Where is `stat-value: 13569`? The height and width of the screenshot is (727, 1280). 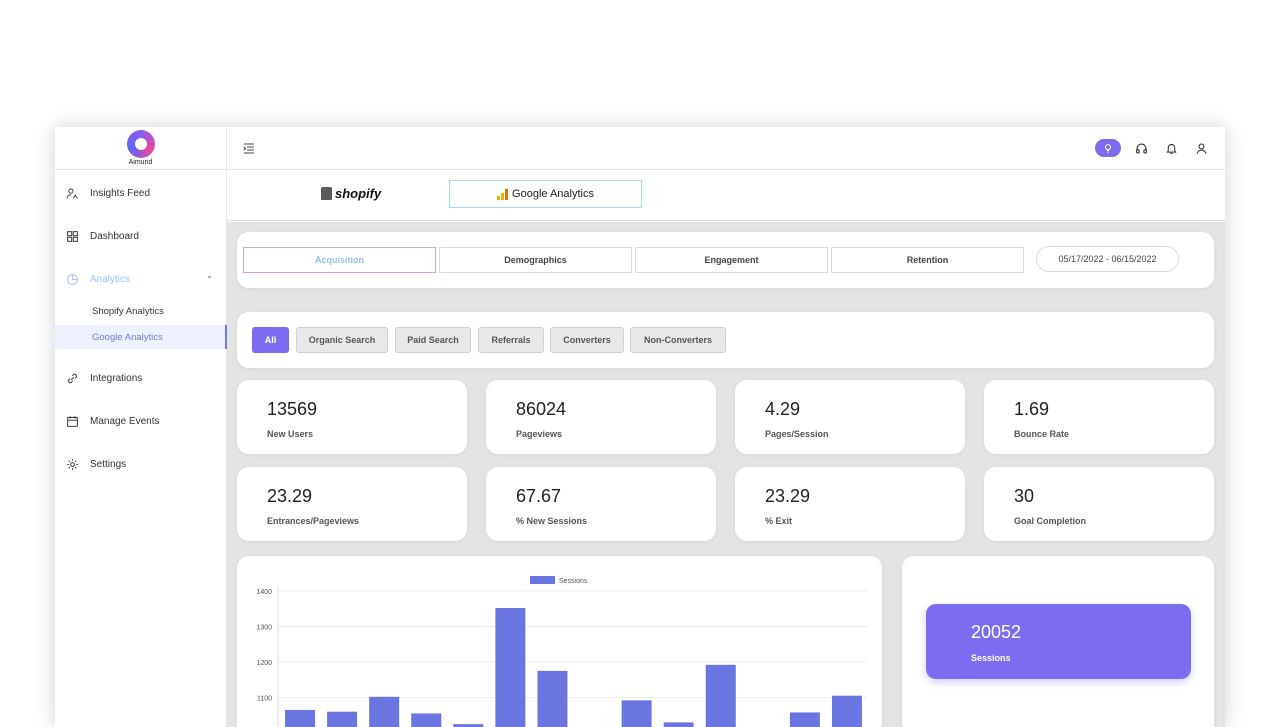
stat-value: 13569 is located at coordinates (292, 409).